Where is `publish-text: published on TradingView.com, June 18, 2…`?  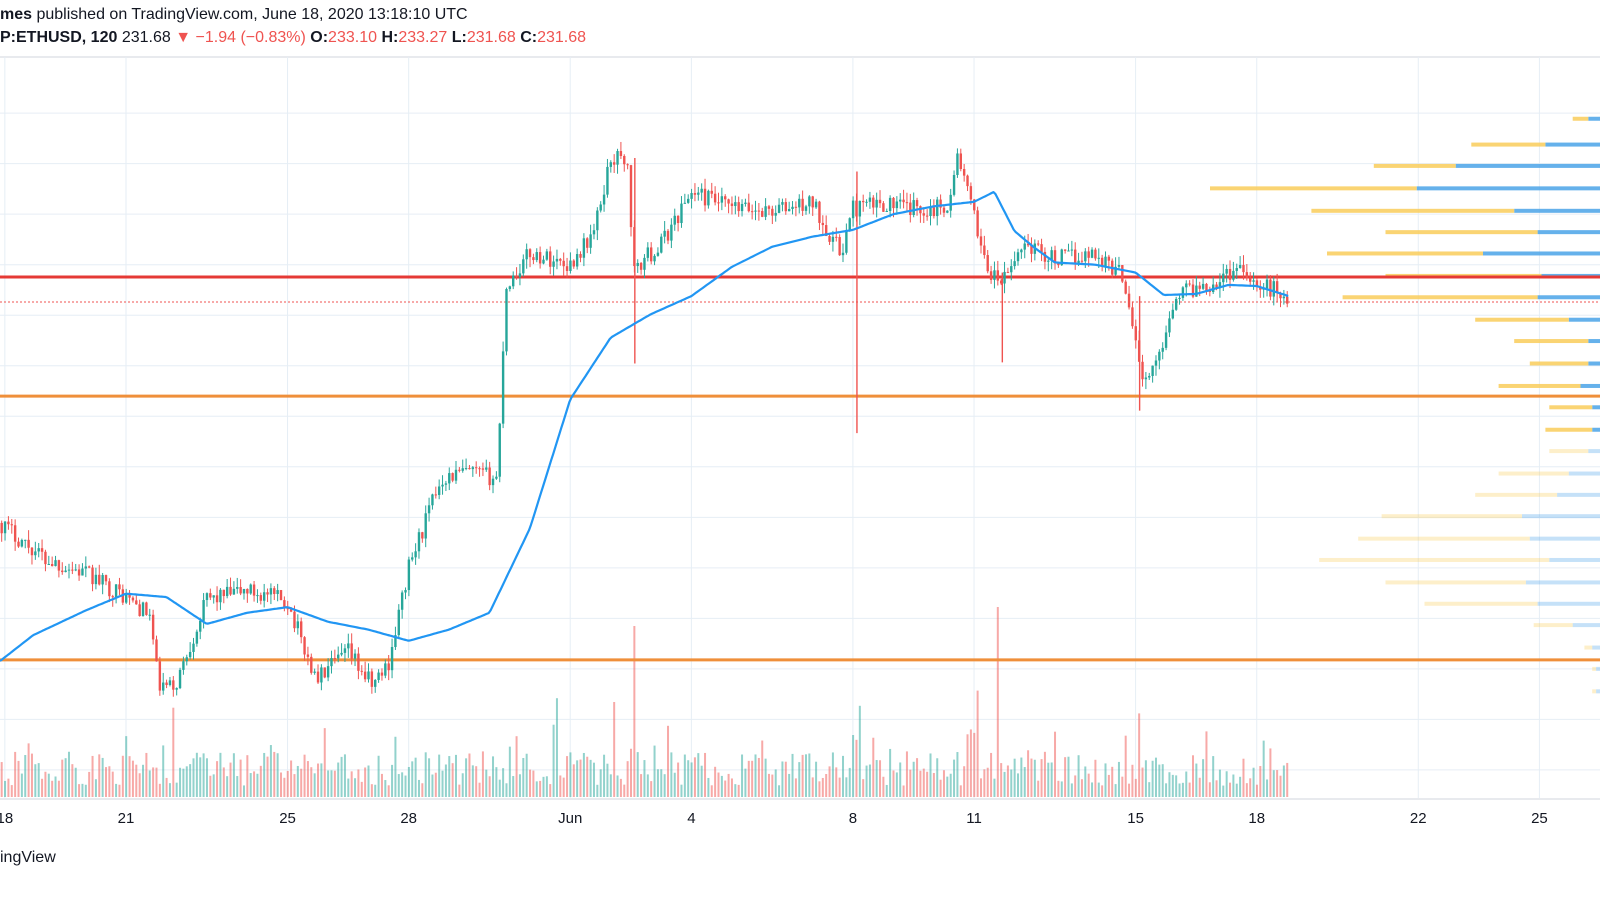
publish-text: published on TradingView.com, June 18, 2… is located at coordinates (250, 14).